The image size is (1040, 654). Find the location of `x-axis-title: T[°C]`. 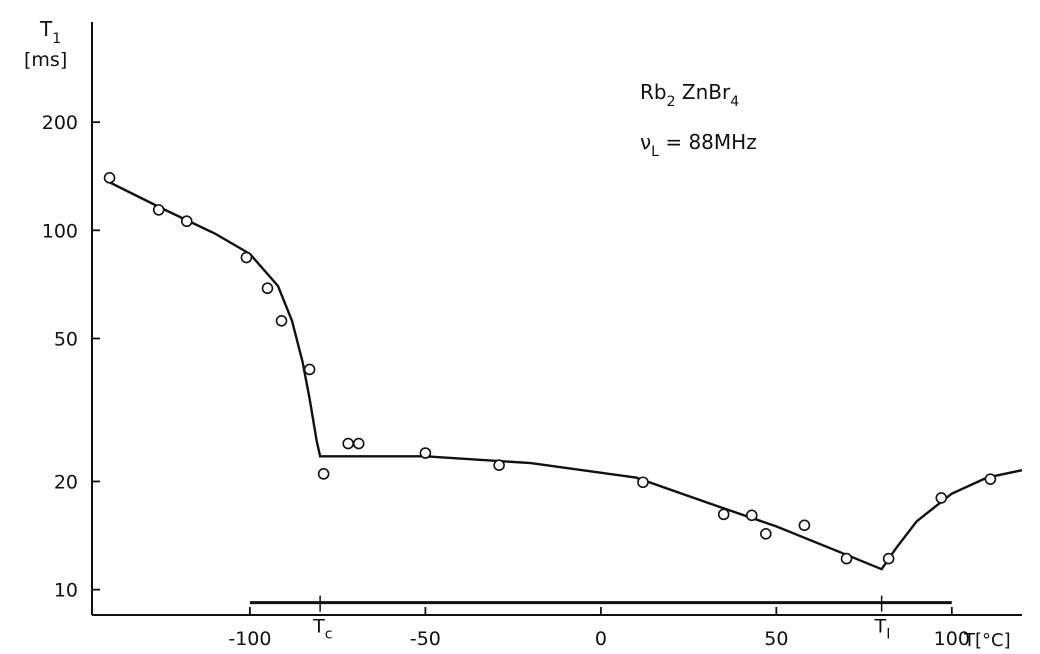

x-axis-title: T[°C] is located at coordinates (987, 640).